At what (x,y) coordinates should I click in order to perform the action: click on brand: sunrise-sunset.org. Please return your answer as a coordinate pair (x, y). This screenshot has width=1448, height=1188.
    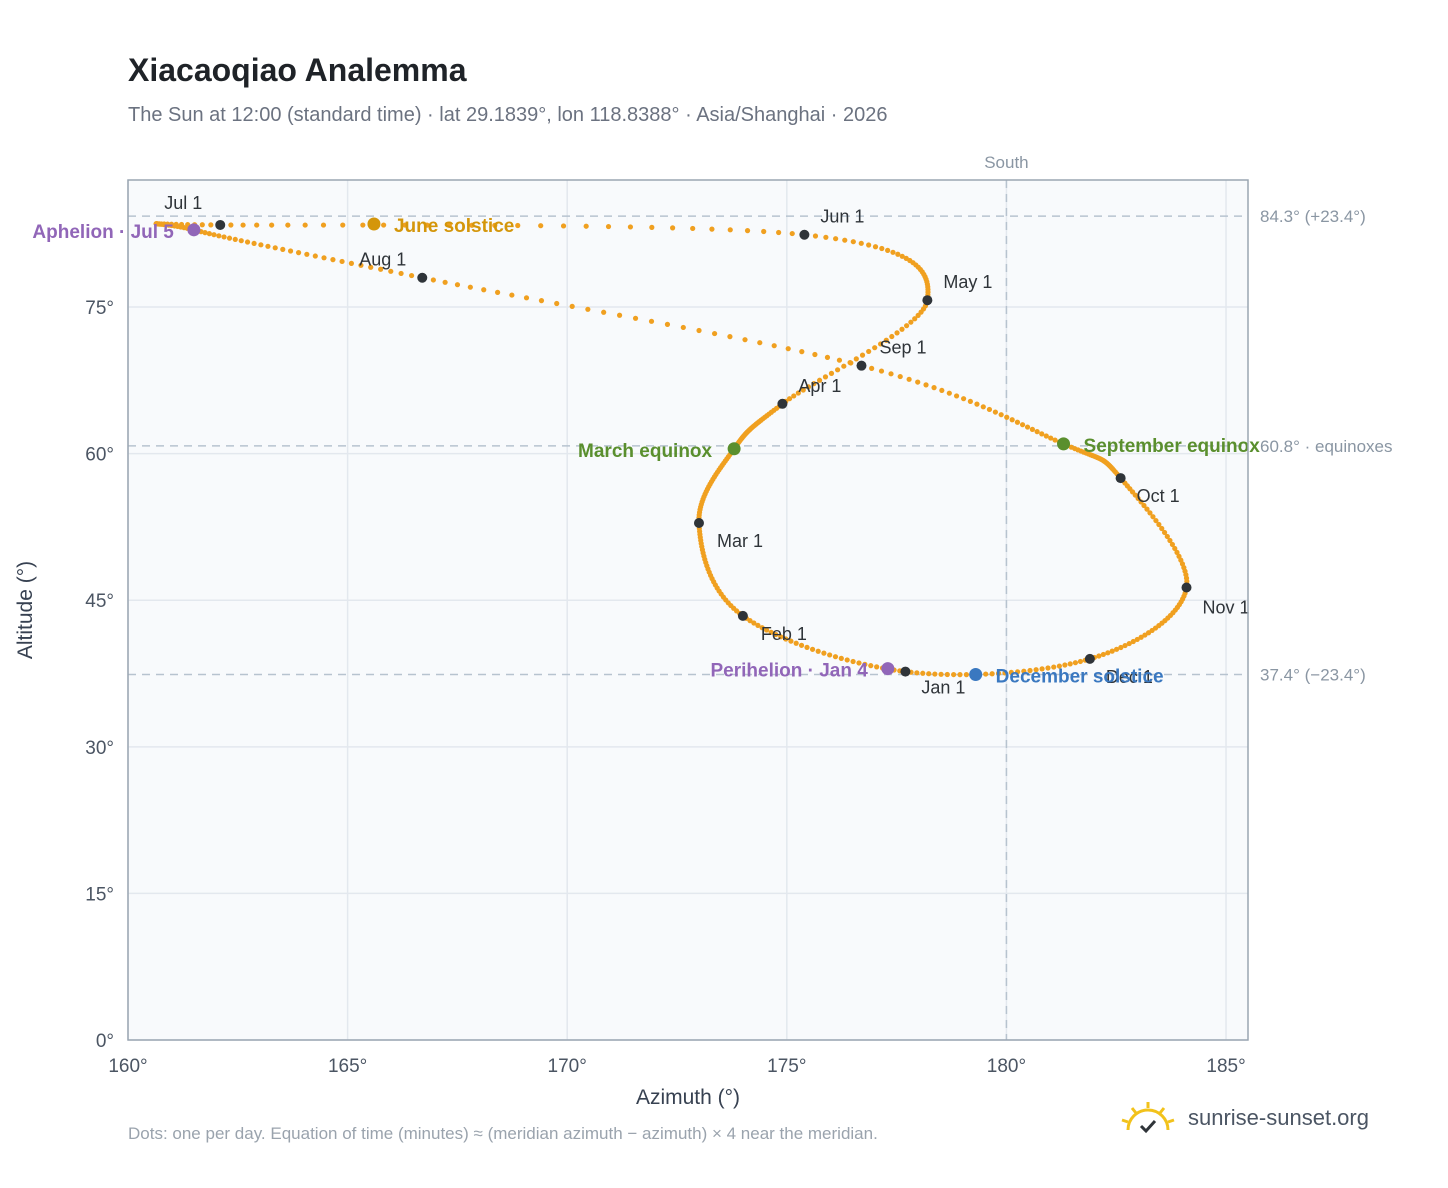
    Looking at the image, I should click on (1244, 1118).